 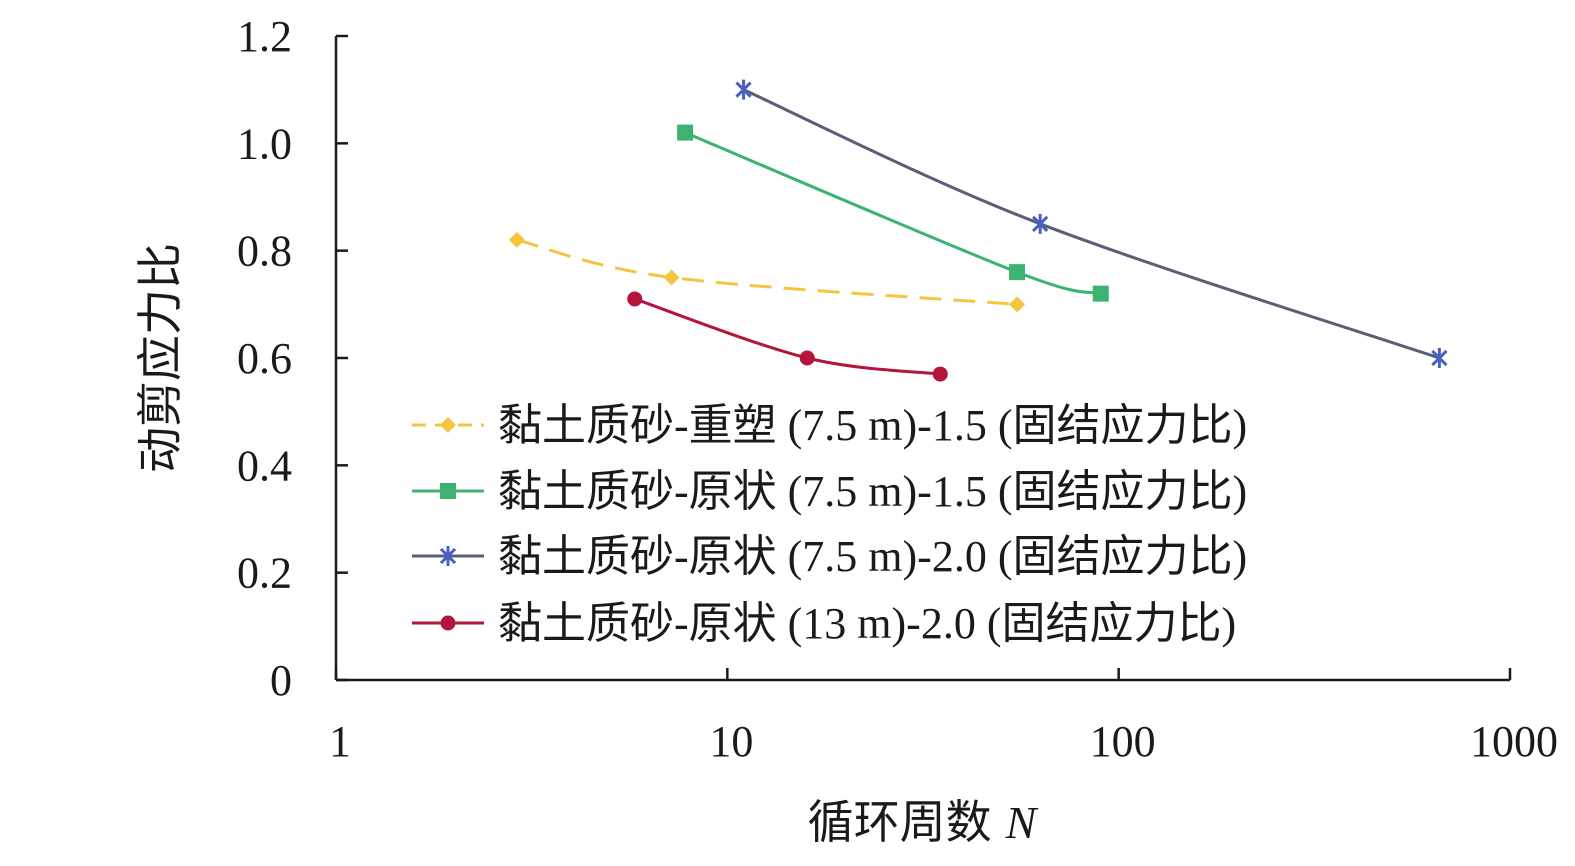 What do you see at coordinates (867, 623) in the screenshot?
I see `legend-label: 黏土质砂-原状 (13 m)-2.0 (固结应力比)` at bounding box center [867, 623].